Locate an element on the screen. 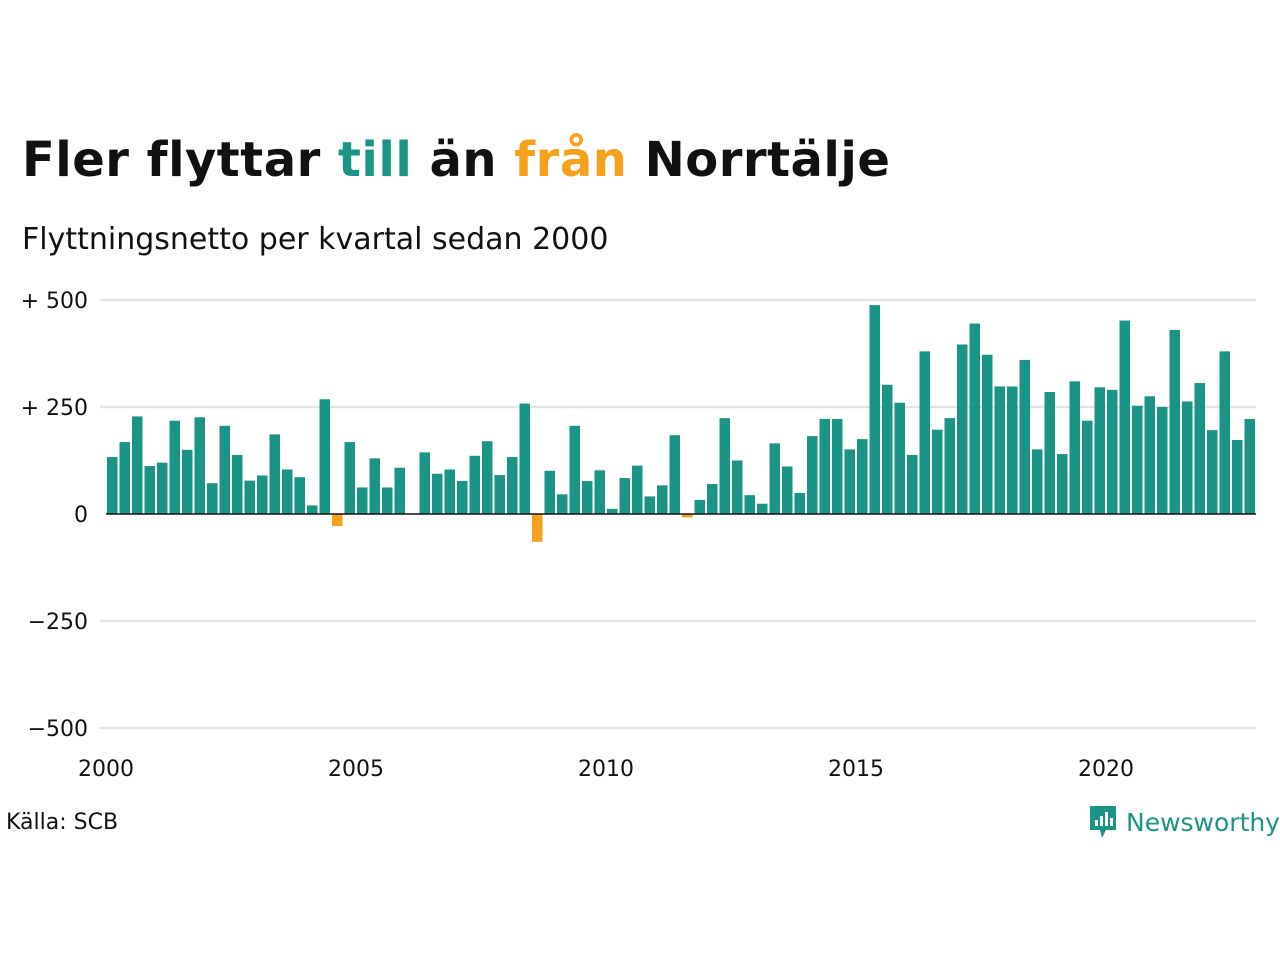  title-part-2: än is located at coordinates (463, 160).